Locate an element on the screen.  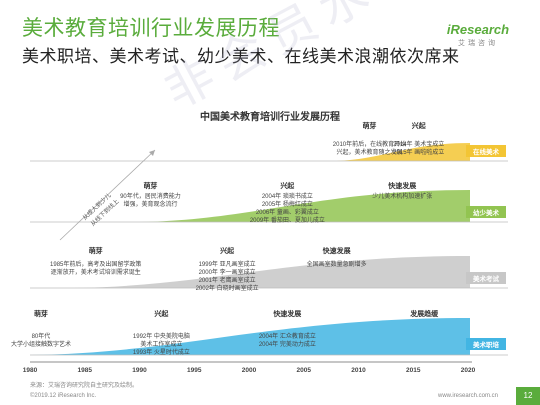
stage-line: 2001年 老鹰画室成立 is located at coordinates (227, 280).